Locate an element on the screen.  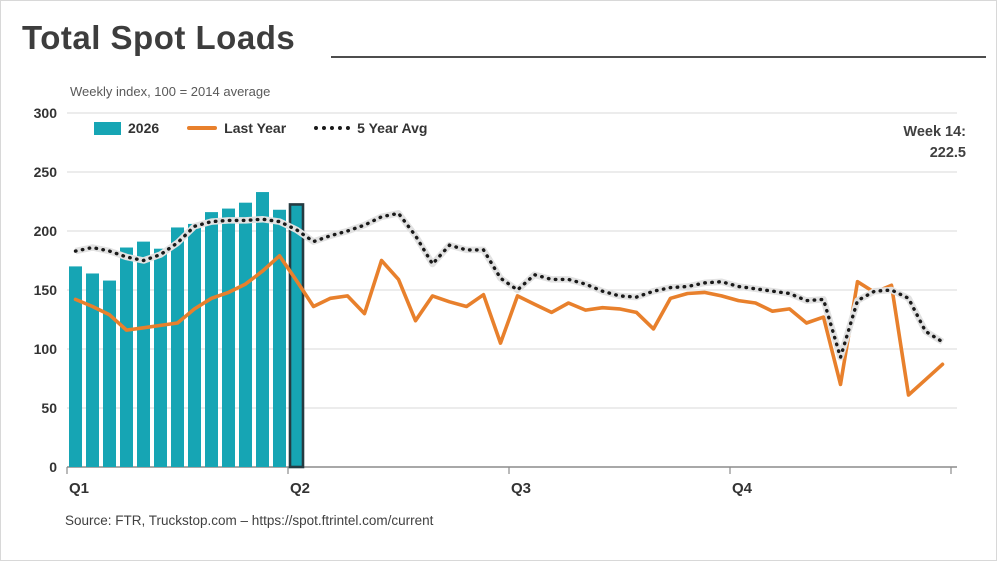
title-underline is located at coordinates (658, 57).